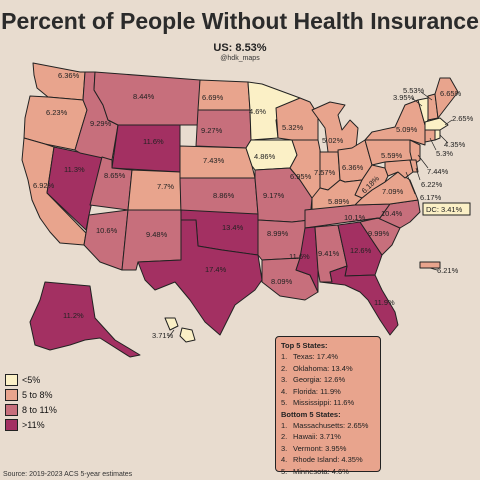 The width and height of the screenshot is (480, 480). Describe the element at coordinates (265, 156) in the screenshot. I see `label-ia: 4.86%` at that location.